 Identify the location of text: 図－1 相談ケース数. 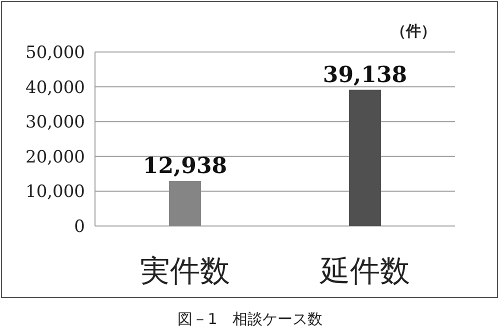
(250, 319).